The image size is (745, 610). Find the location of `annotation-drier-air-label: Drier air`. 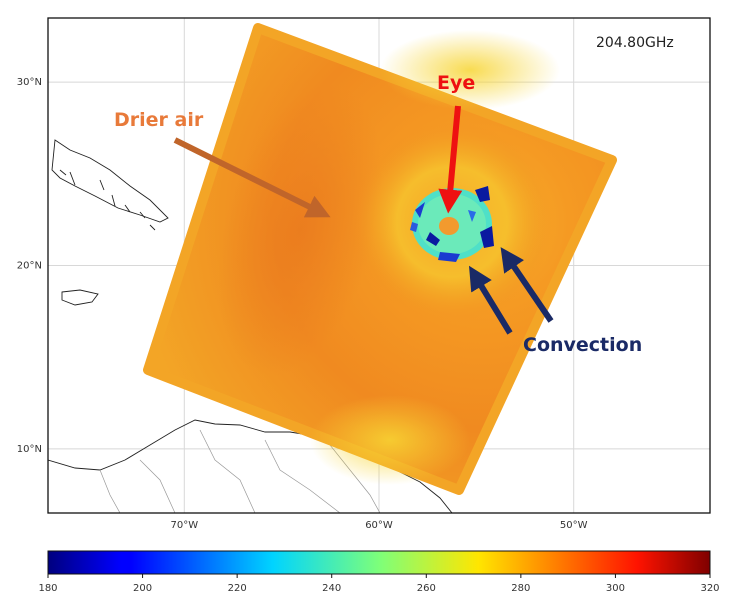

annotation-drier-air-label: Drier air is located at coordinates (159, 120).